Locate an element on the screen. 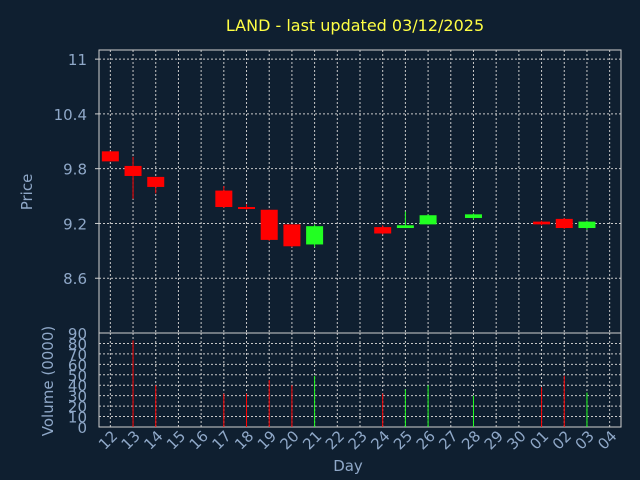  price-axis-label: Price is located at coordinates (27, 192).